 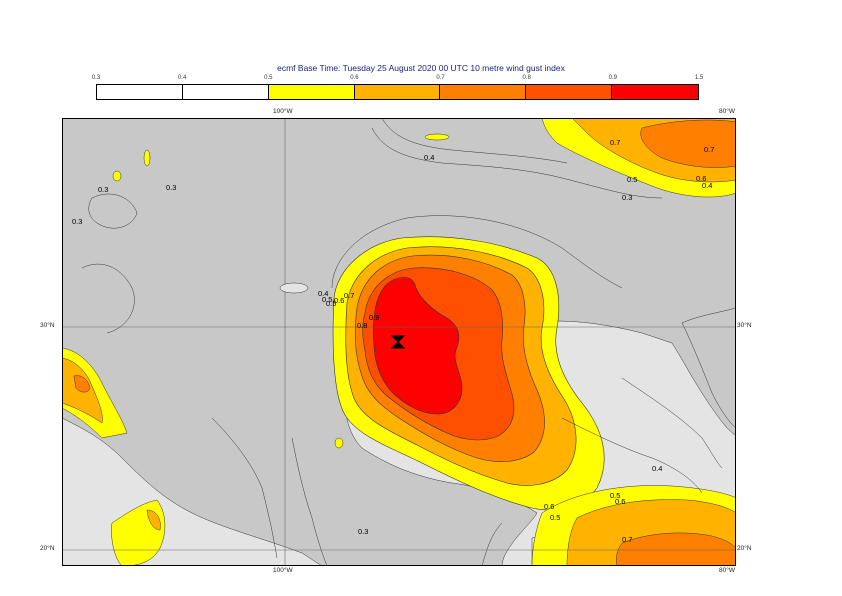 I want to click on lat-label-right-20: 20°N, so click(x=744, y=548).